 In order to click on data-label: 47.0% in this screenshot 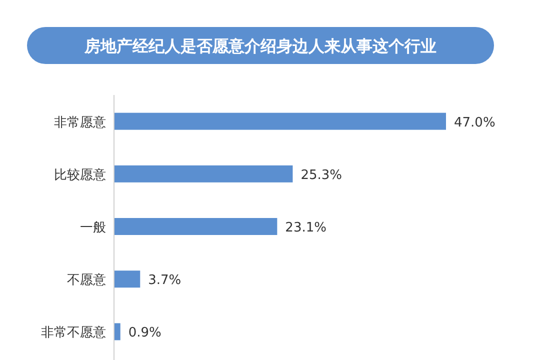, I will do `click(475, 122)`.